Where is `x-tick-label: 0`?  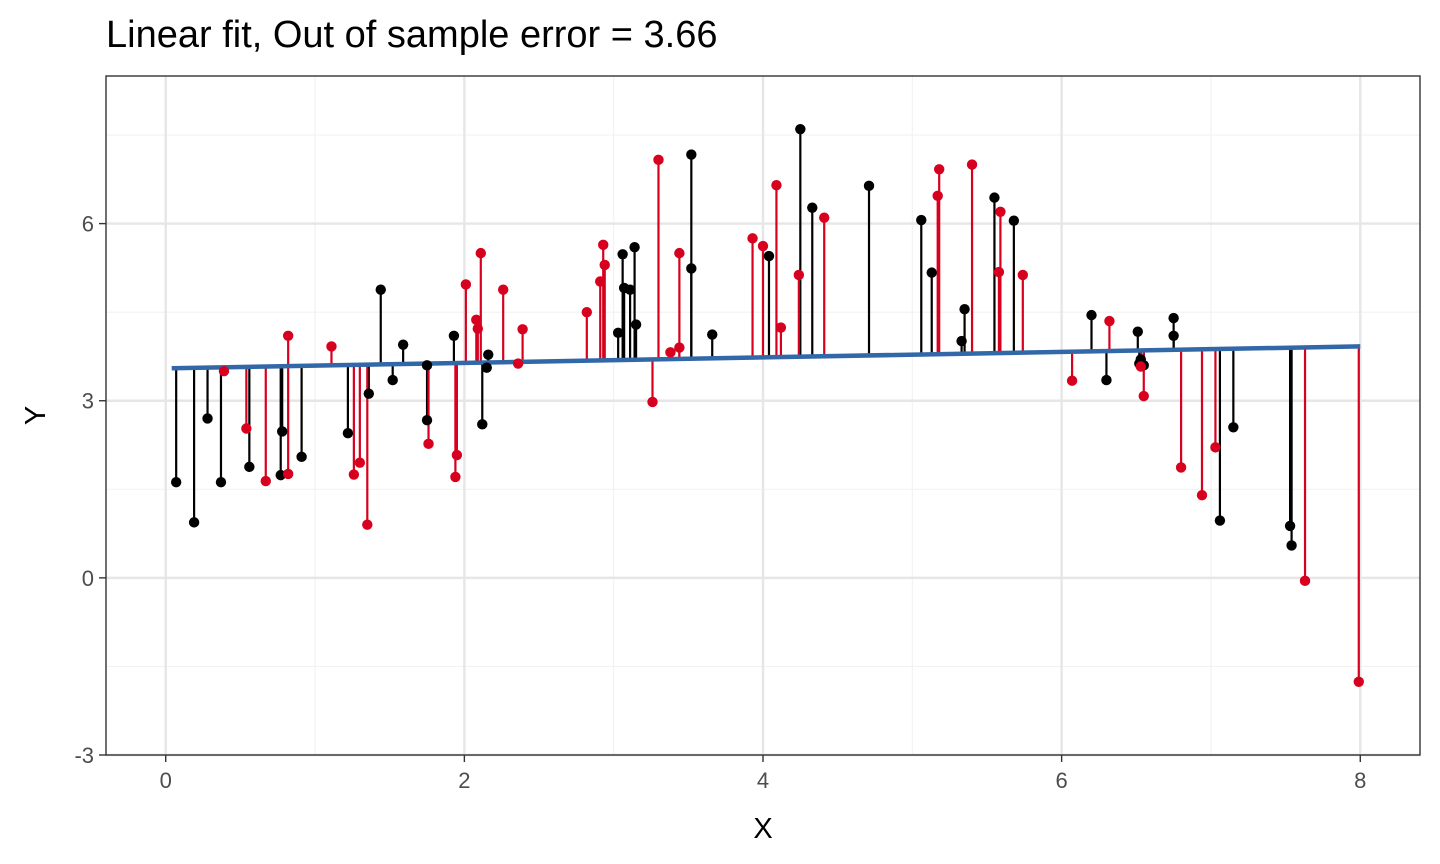 x-tick-label: 0 is located at coordinates (166, 780).